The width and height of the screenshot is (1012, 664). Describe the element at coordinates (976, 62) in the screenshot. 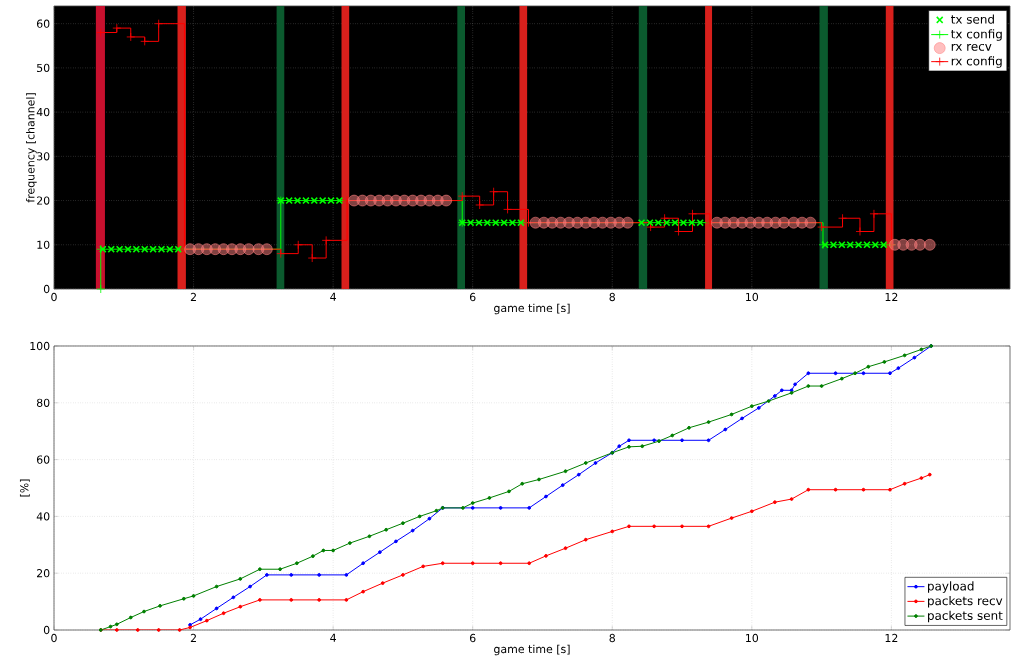

I see `legend-label: rx config` at that location.